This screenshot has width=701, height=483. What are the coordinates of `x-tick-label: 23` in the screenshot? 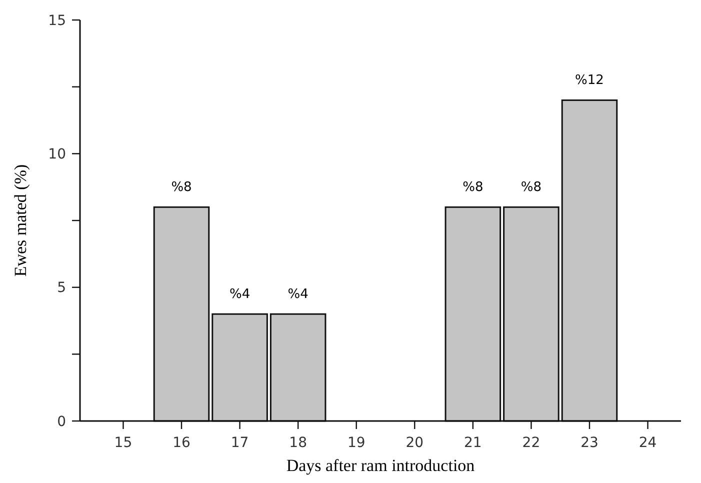 It's located at (589, 443).